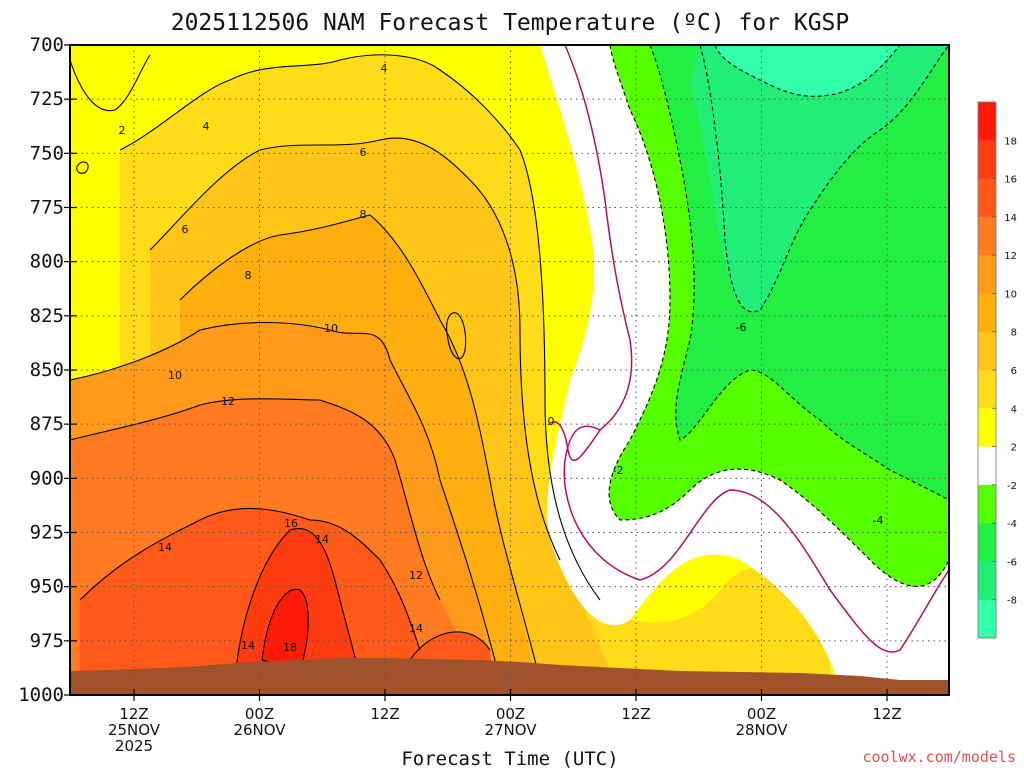  I want to click on ground, so click(509, 676).